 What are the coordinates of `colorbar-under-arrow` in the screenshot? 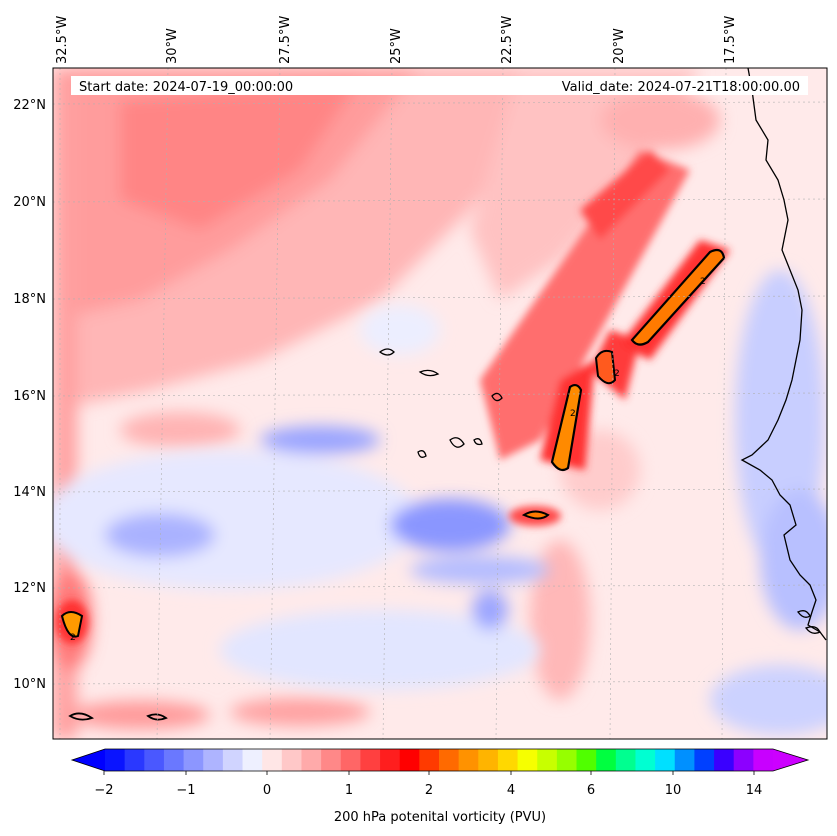 It's located at (88, 760).